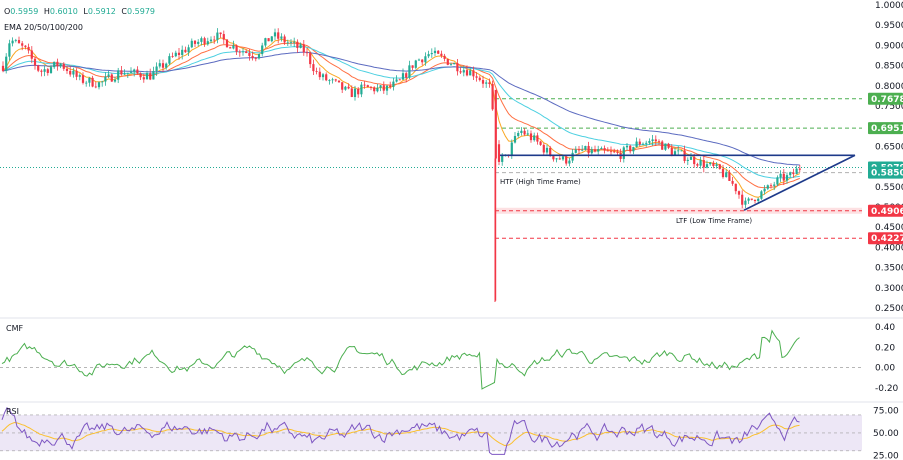 The image size is (903, 460). I want to click on rsi-band, so click(431, 432).